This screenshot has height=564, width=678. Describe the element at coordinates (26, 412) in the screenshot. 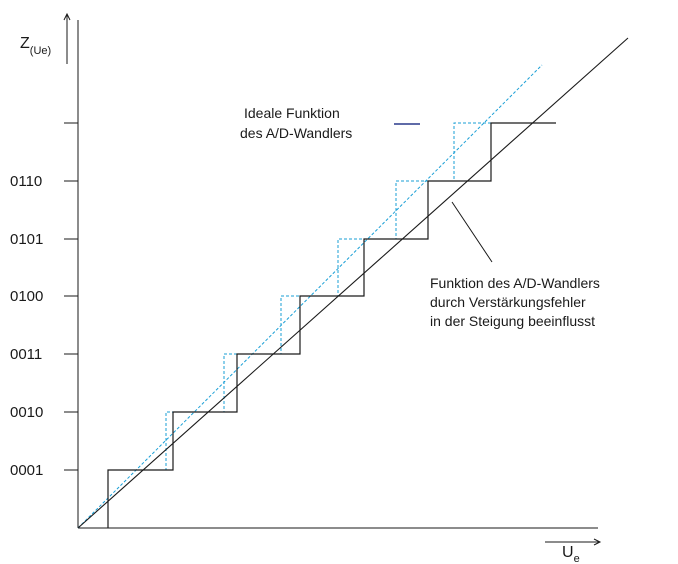

I see `y-tick-label: 0010` at that location.